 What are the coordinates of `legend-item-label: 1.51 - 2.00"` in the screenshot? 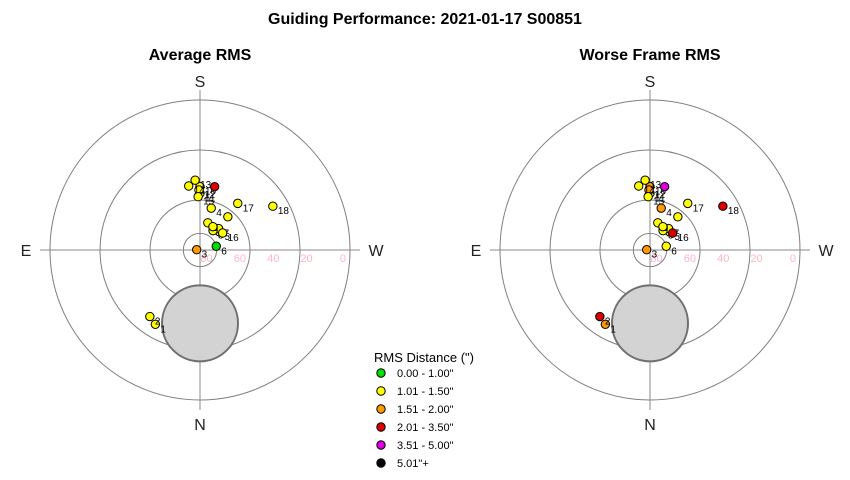 It's located at (425, 410).